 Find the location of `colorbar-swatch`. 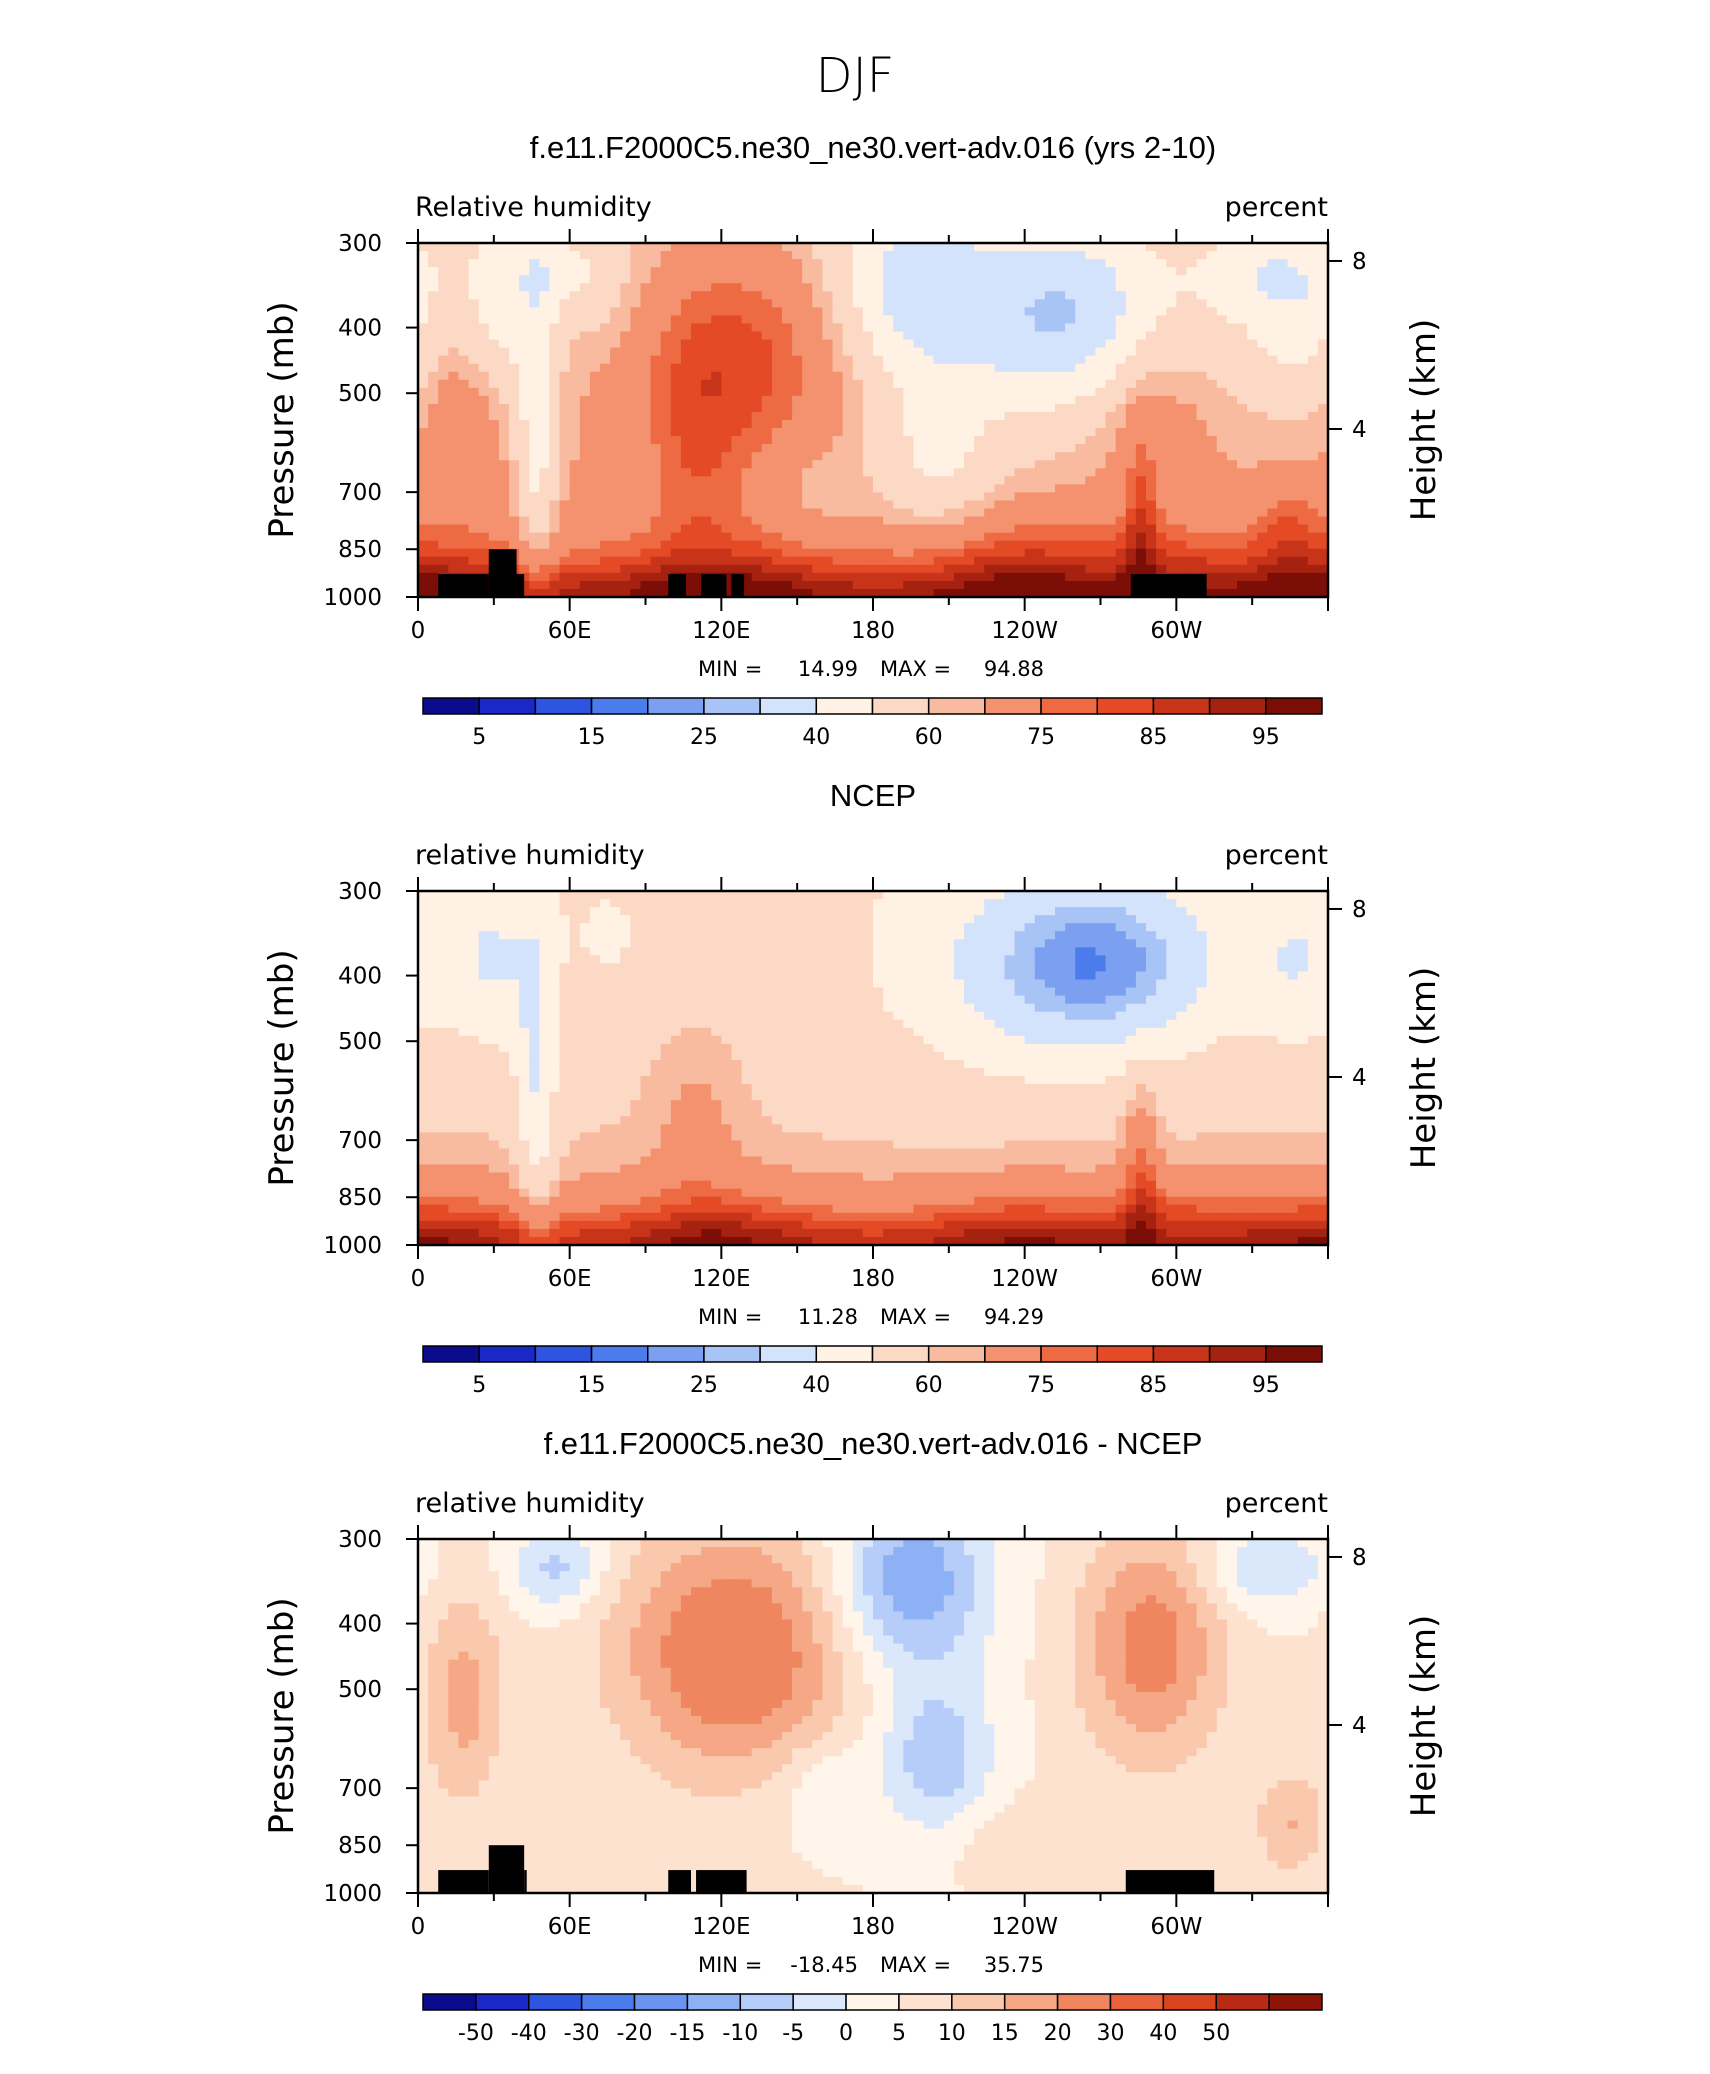

colorbar-swatch is located at coordinates (619, 706).